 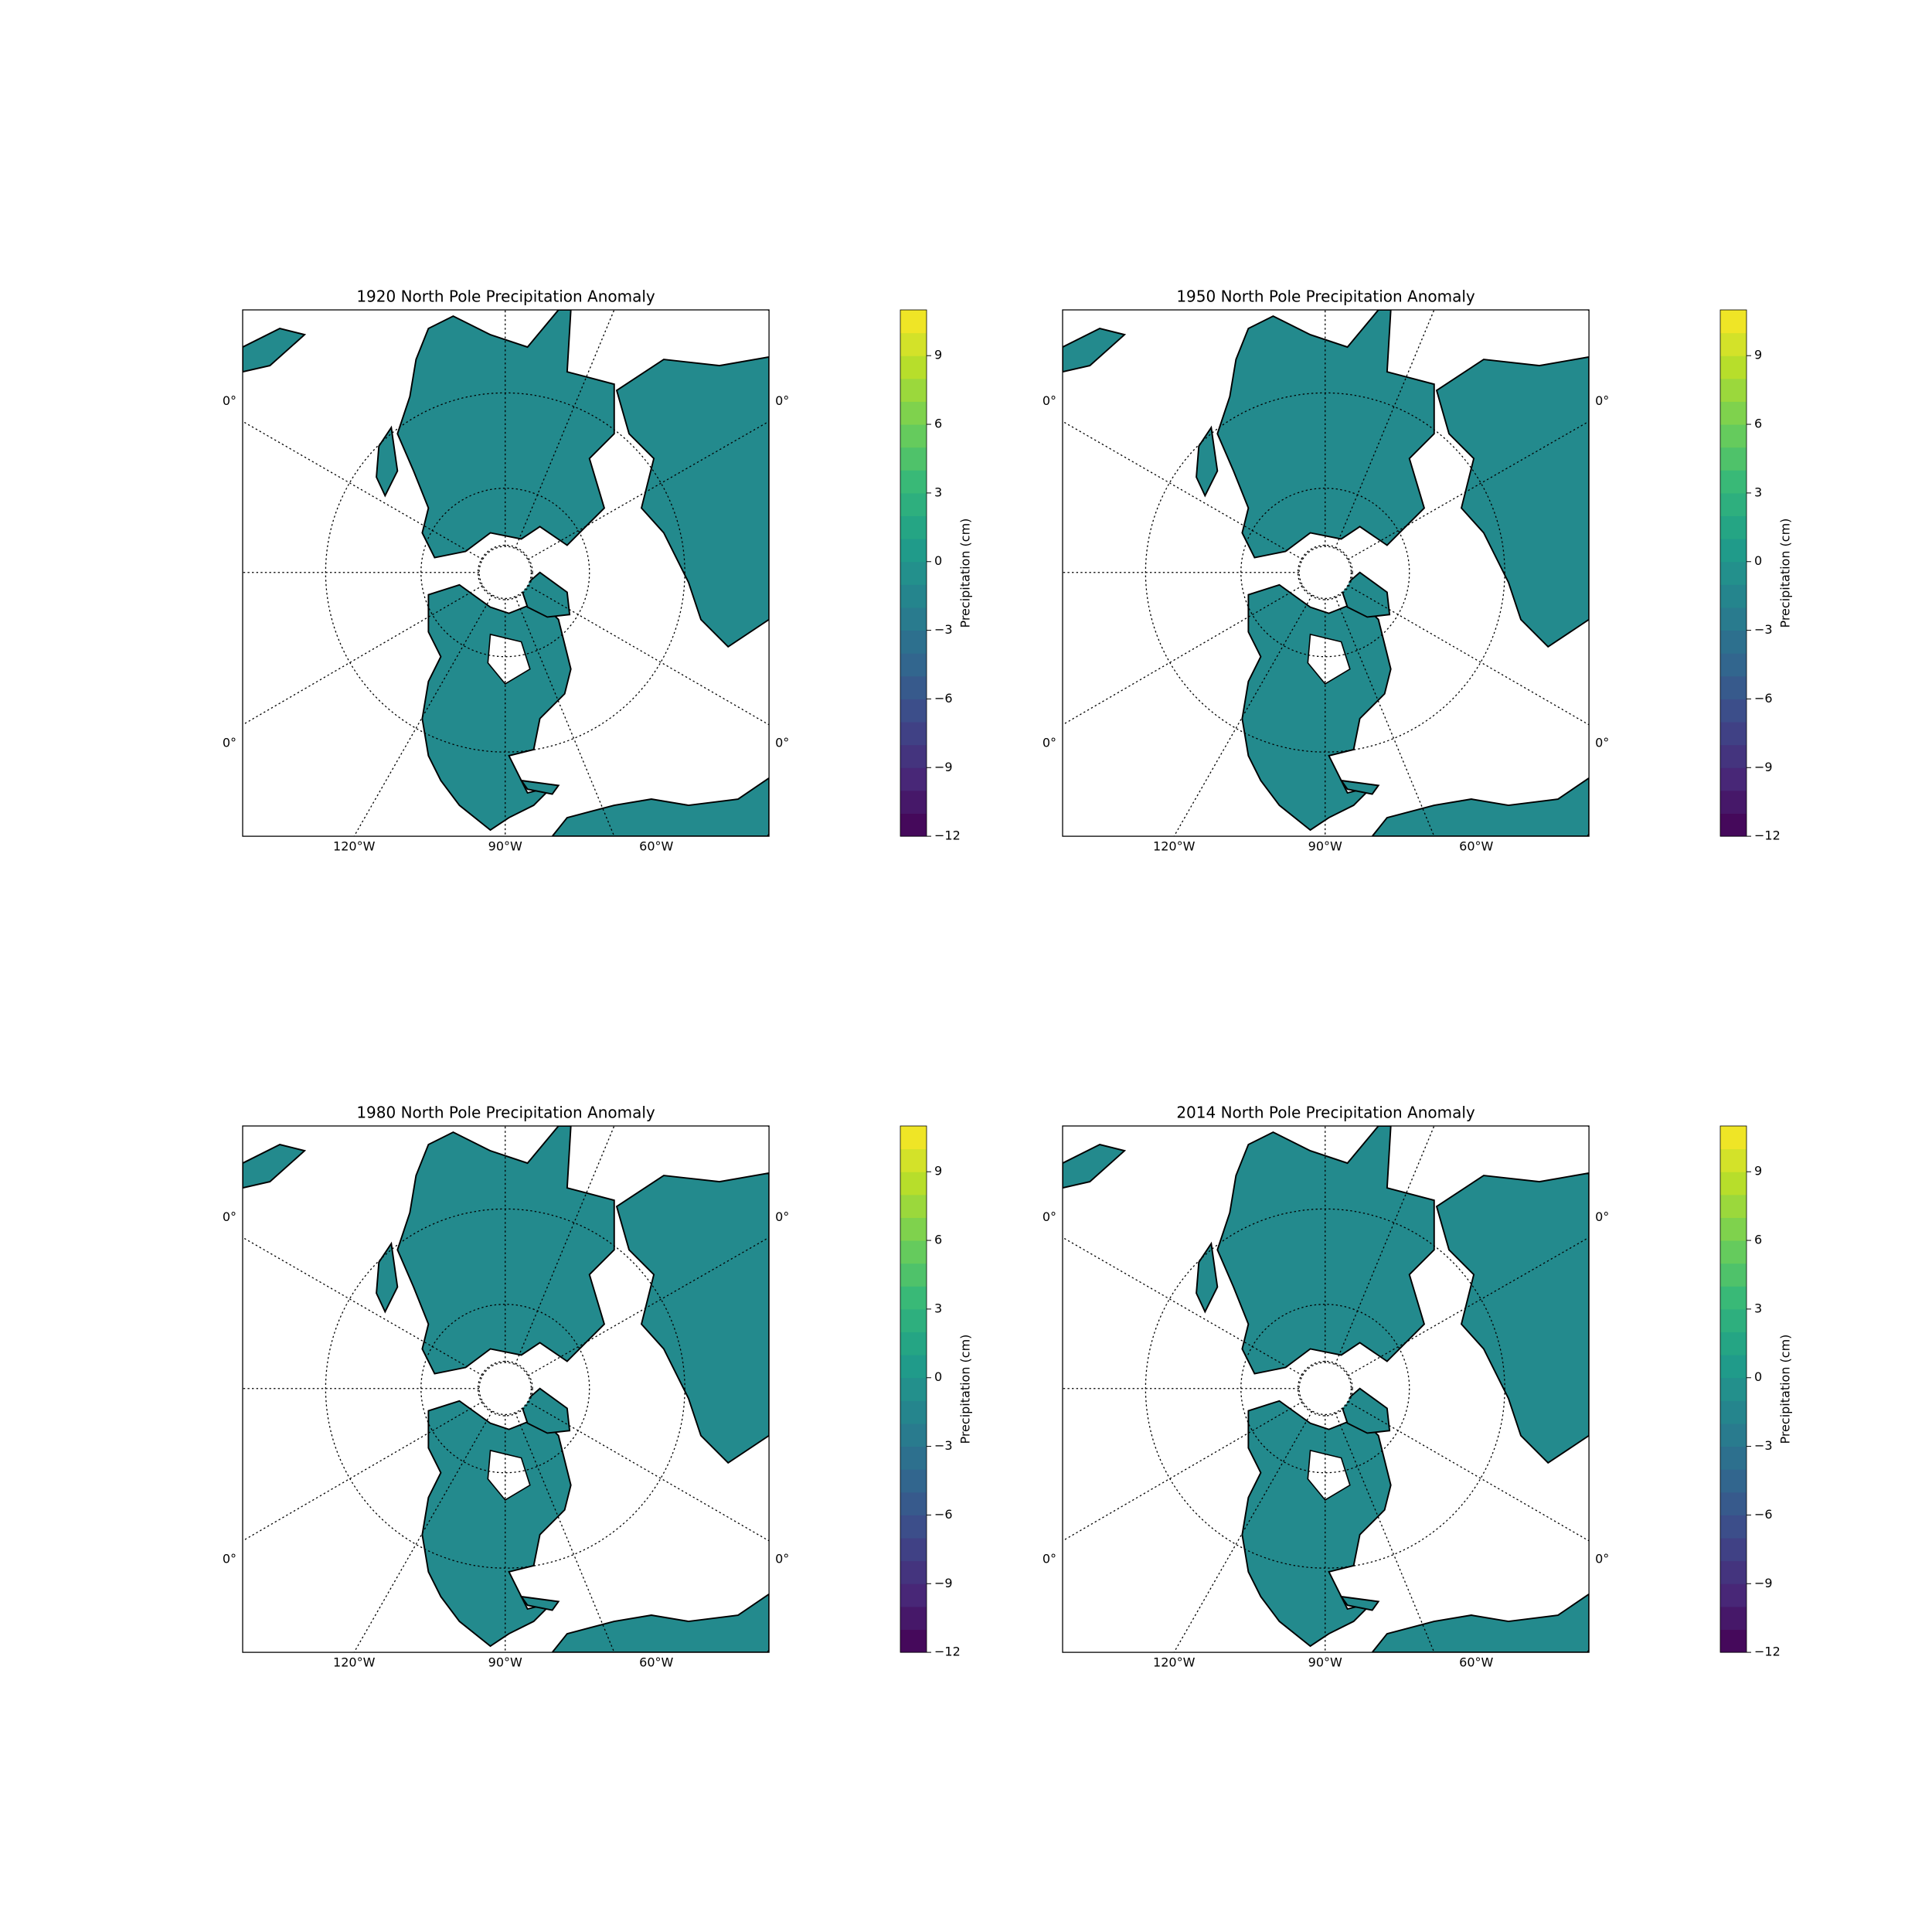 What do you see at coordinates (1758, 1308) in the screenshot?
I see `colorbar-tick-label: 3` at bounding box center [1758, 1308].